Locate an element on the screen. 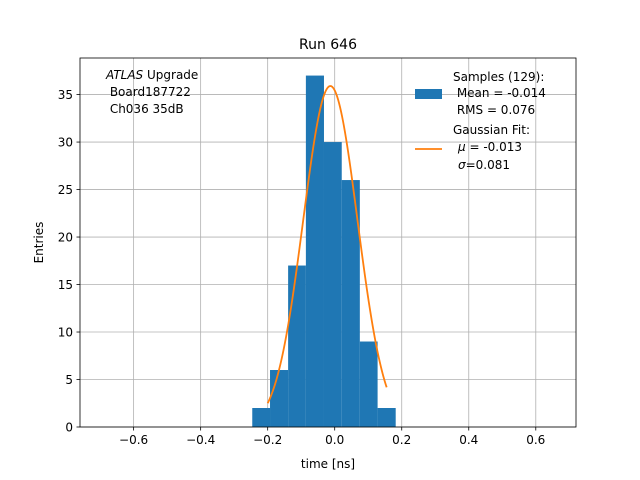 This screenshot has height=480, width=640. atlas-annotation: ATLAS Upgrade Board187722 Ch036 35dB is located at coordinates (151, 92).